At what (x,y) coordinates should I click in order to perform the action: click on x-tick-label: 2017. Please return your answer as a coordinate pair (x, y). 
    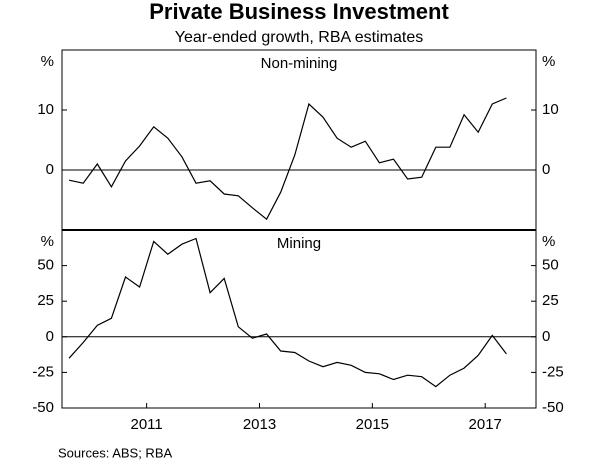
    Looking at the image, I should click on (485, 424).